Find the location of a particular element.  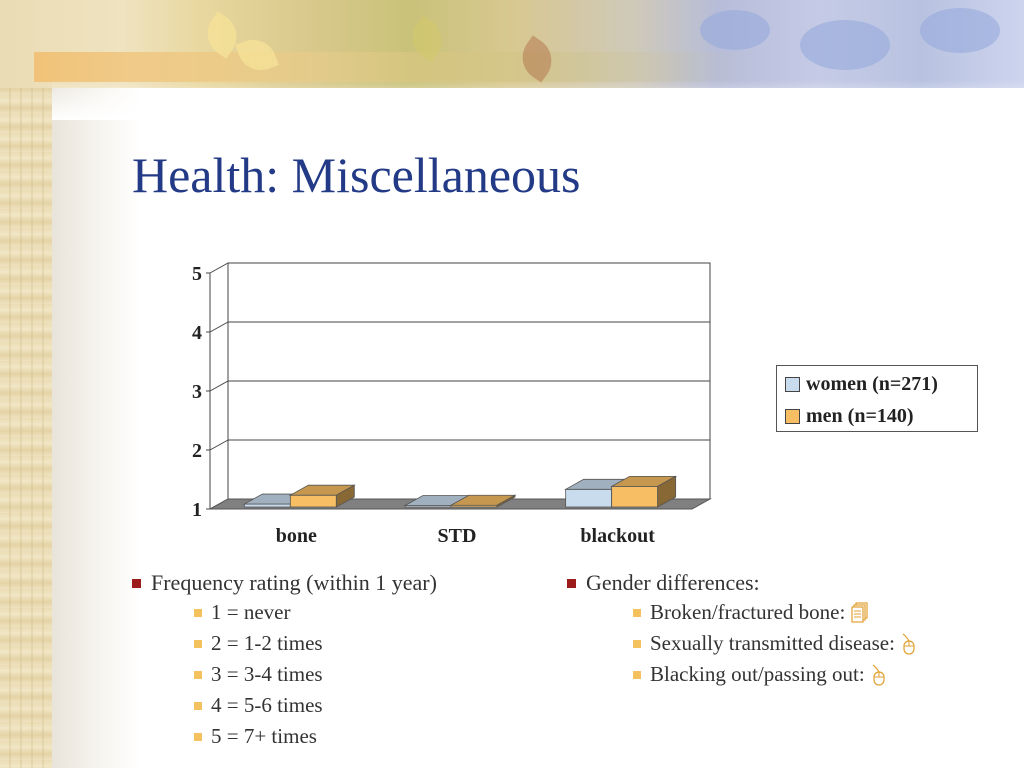

list-item-text: 1 = never is located at coordinates (251, 612).